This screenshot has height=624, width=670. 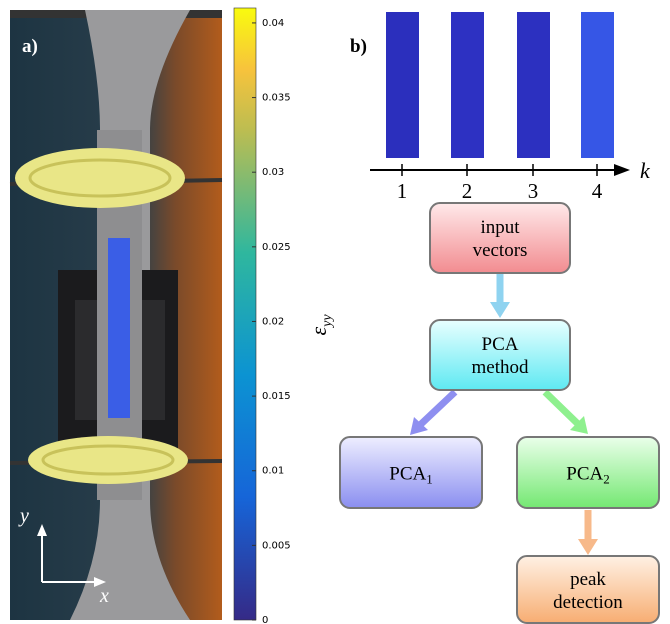 I want to click on label-line: vectors, so click(x=500, y=250).